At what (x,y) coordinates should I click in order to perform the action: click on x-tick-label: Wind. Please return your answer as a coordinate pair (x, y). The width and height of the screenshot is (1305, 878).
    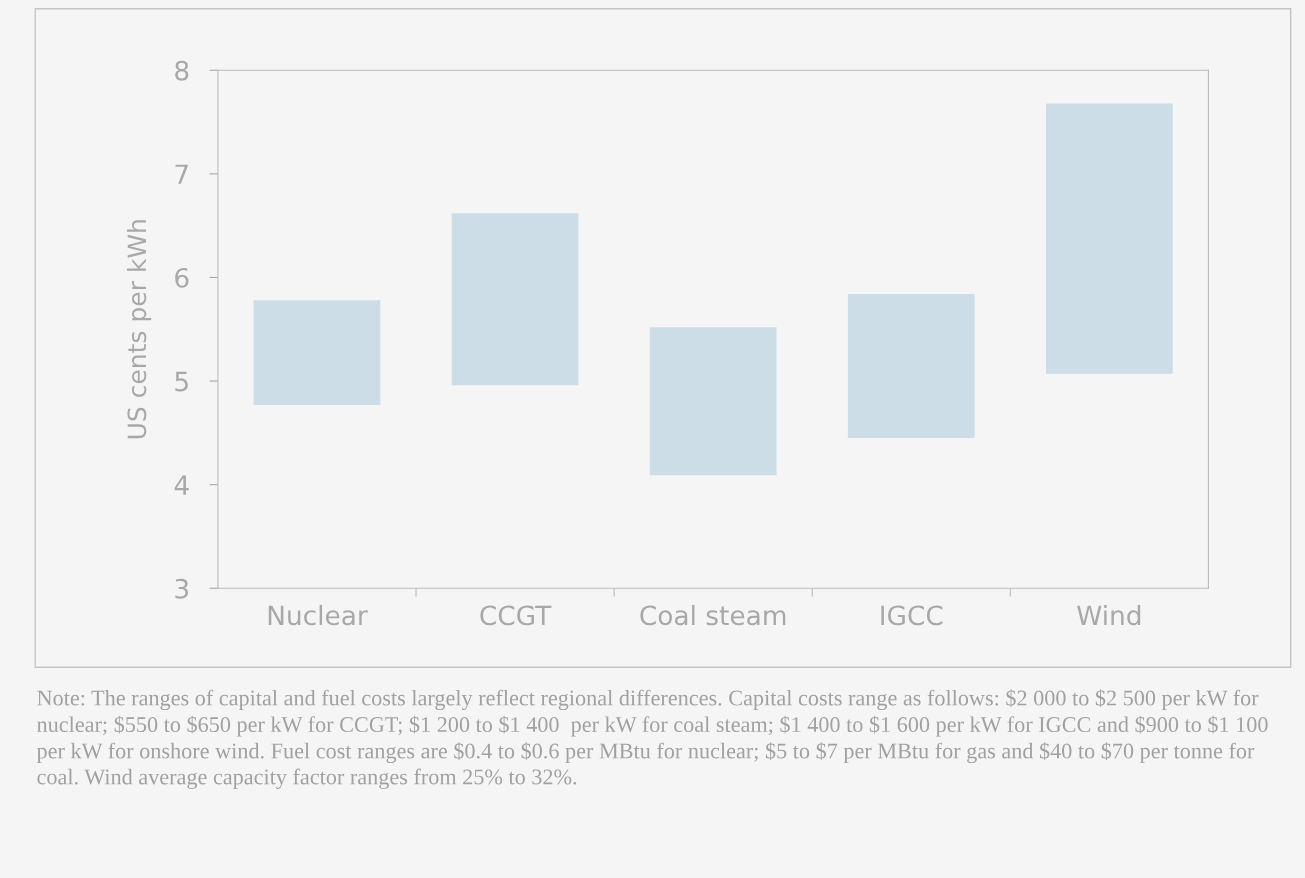
    Looking at the image, I should click on (1109, 615).